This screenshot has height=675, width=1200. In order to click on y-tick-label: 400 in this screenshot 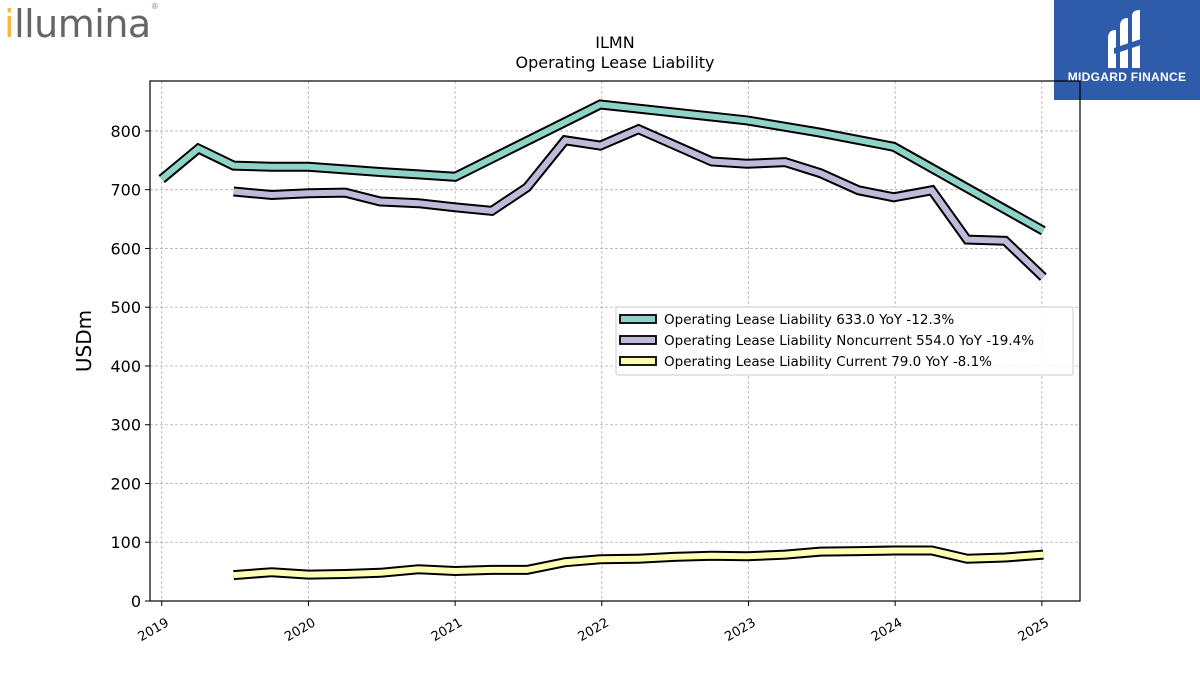, I will do `click(125, 366)`.